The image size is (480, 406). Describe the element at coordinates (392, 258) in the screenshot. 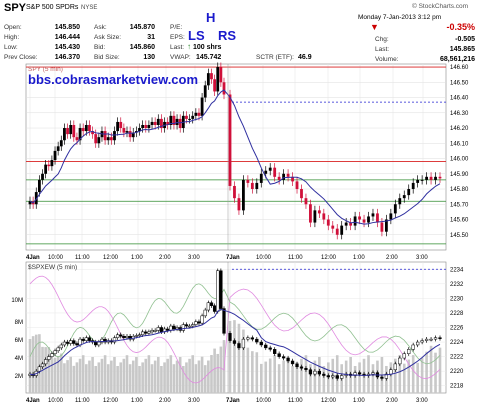

I see `price-x-label: 2:00` at that location.